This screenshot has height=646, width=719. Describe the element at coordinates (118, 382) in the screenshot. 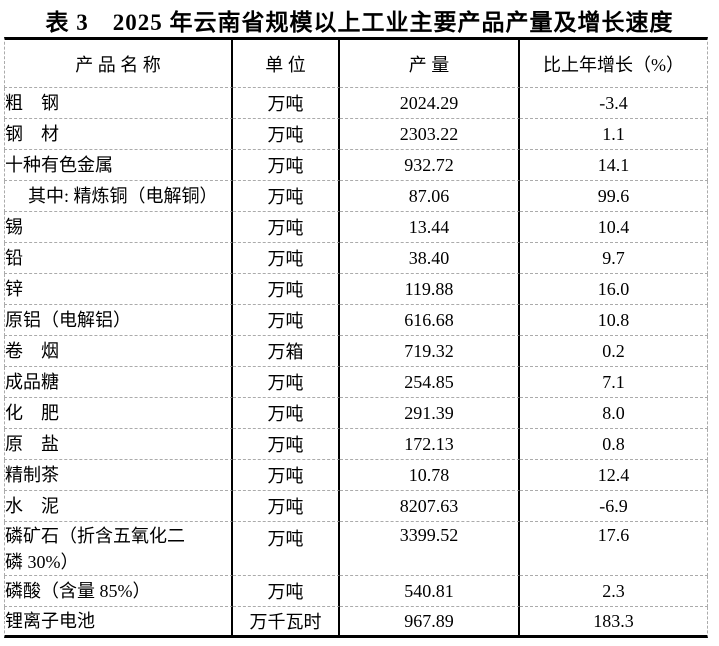

I see `cell-product-name: 成品糖` at that location.